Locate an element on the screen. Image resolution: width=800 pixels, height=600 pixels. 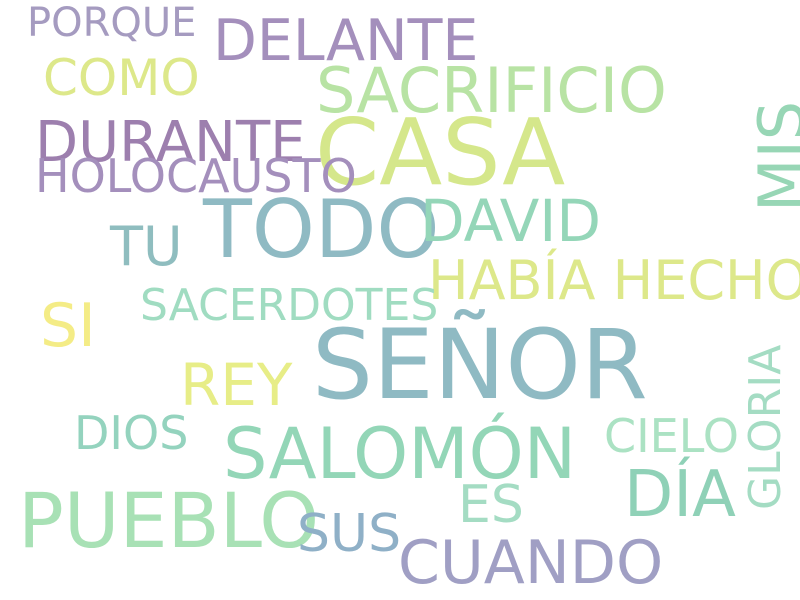
word-casa: CASA is located at coordinates (440, 152).